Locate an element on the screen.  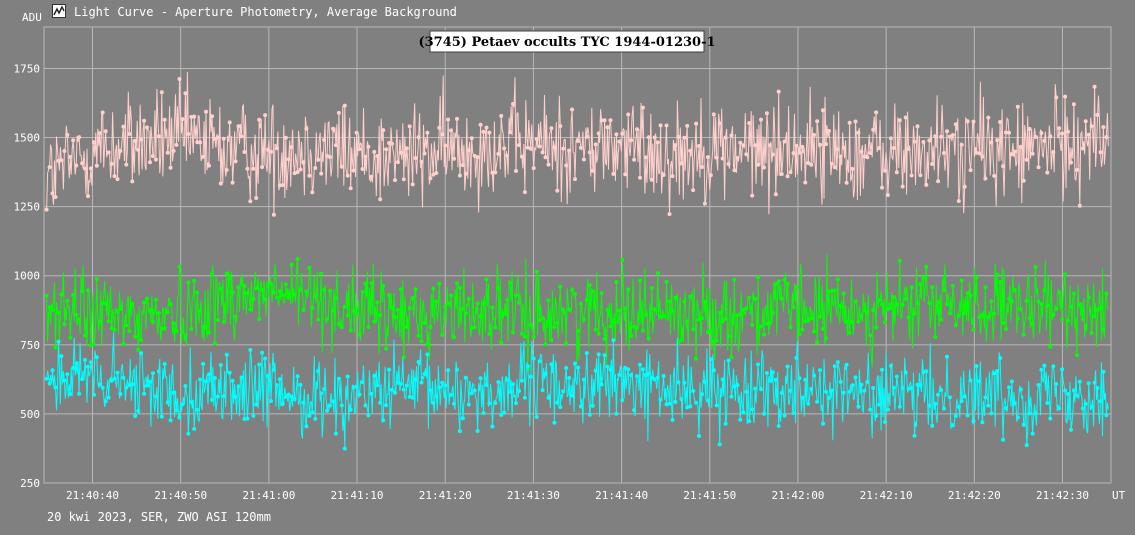
y-axis-ticks: 250 500 750 1000 1250 1500 1750 is located at coordinates (27, 276).